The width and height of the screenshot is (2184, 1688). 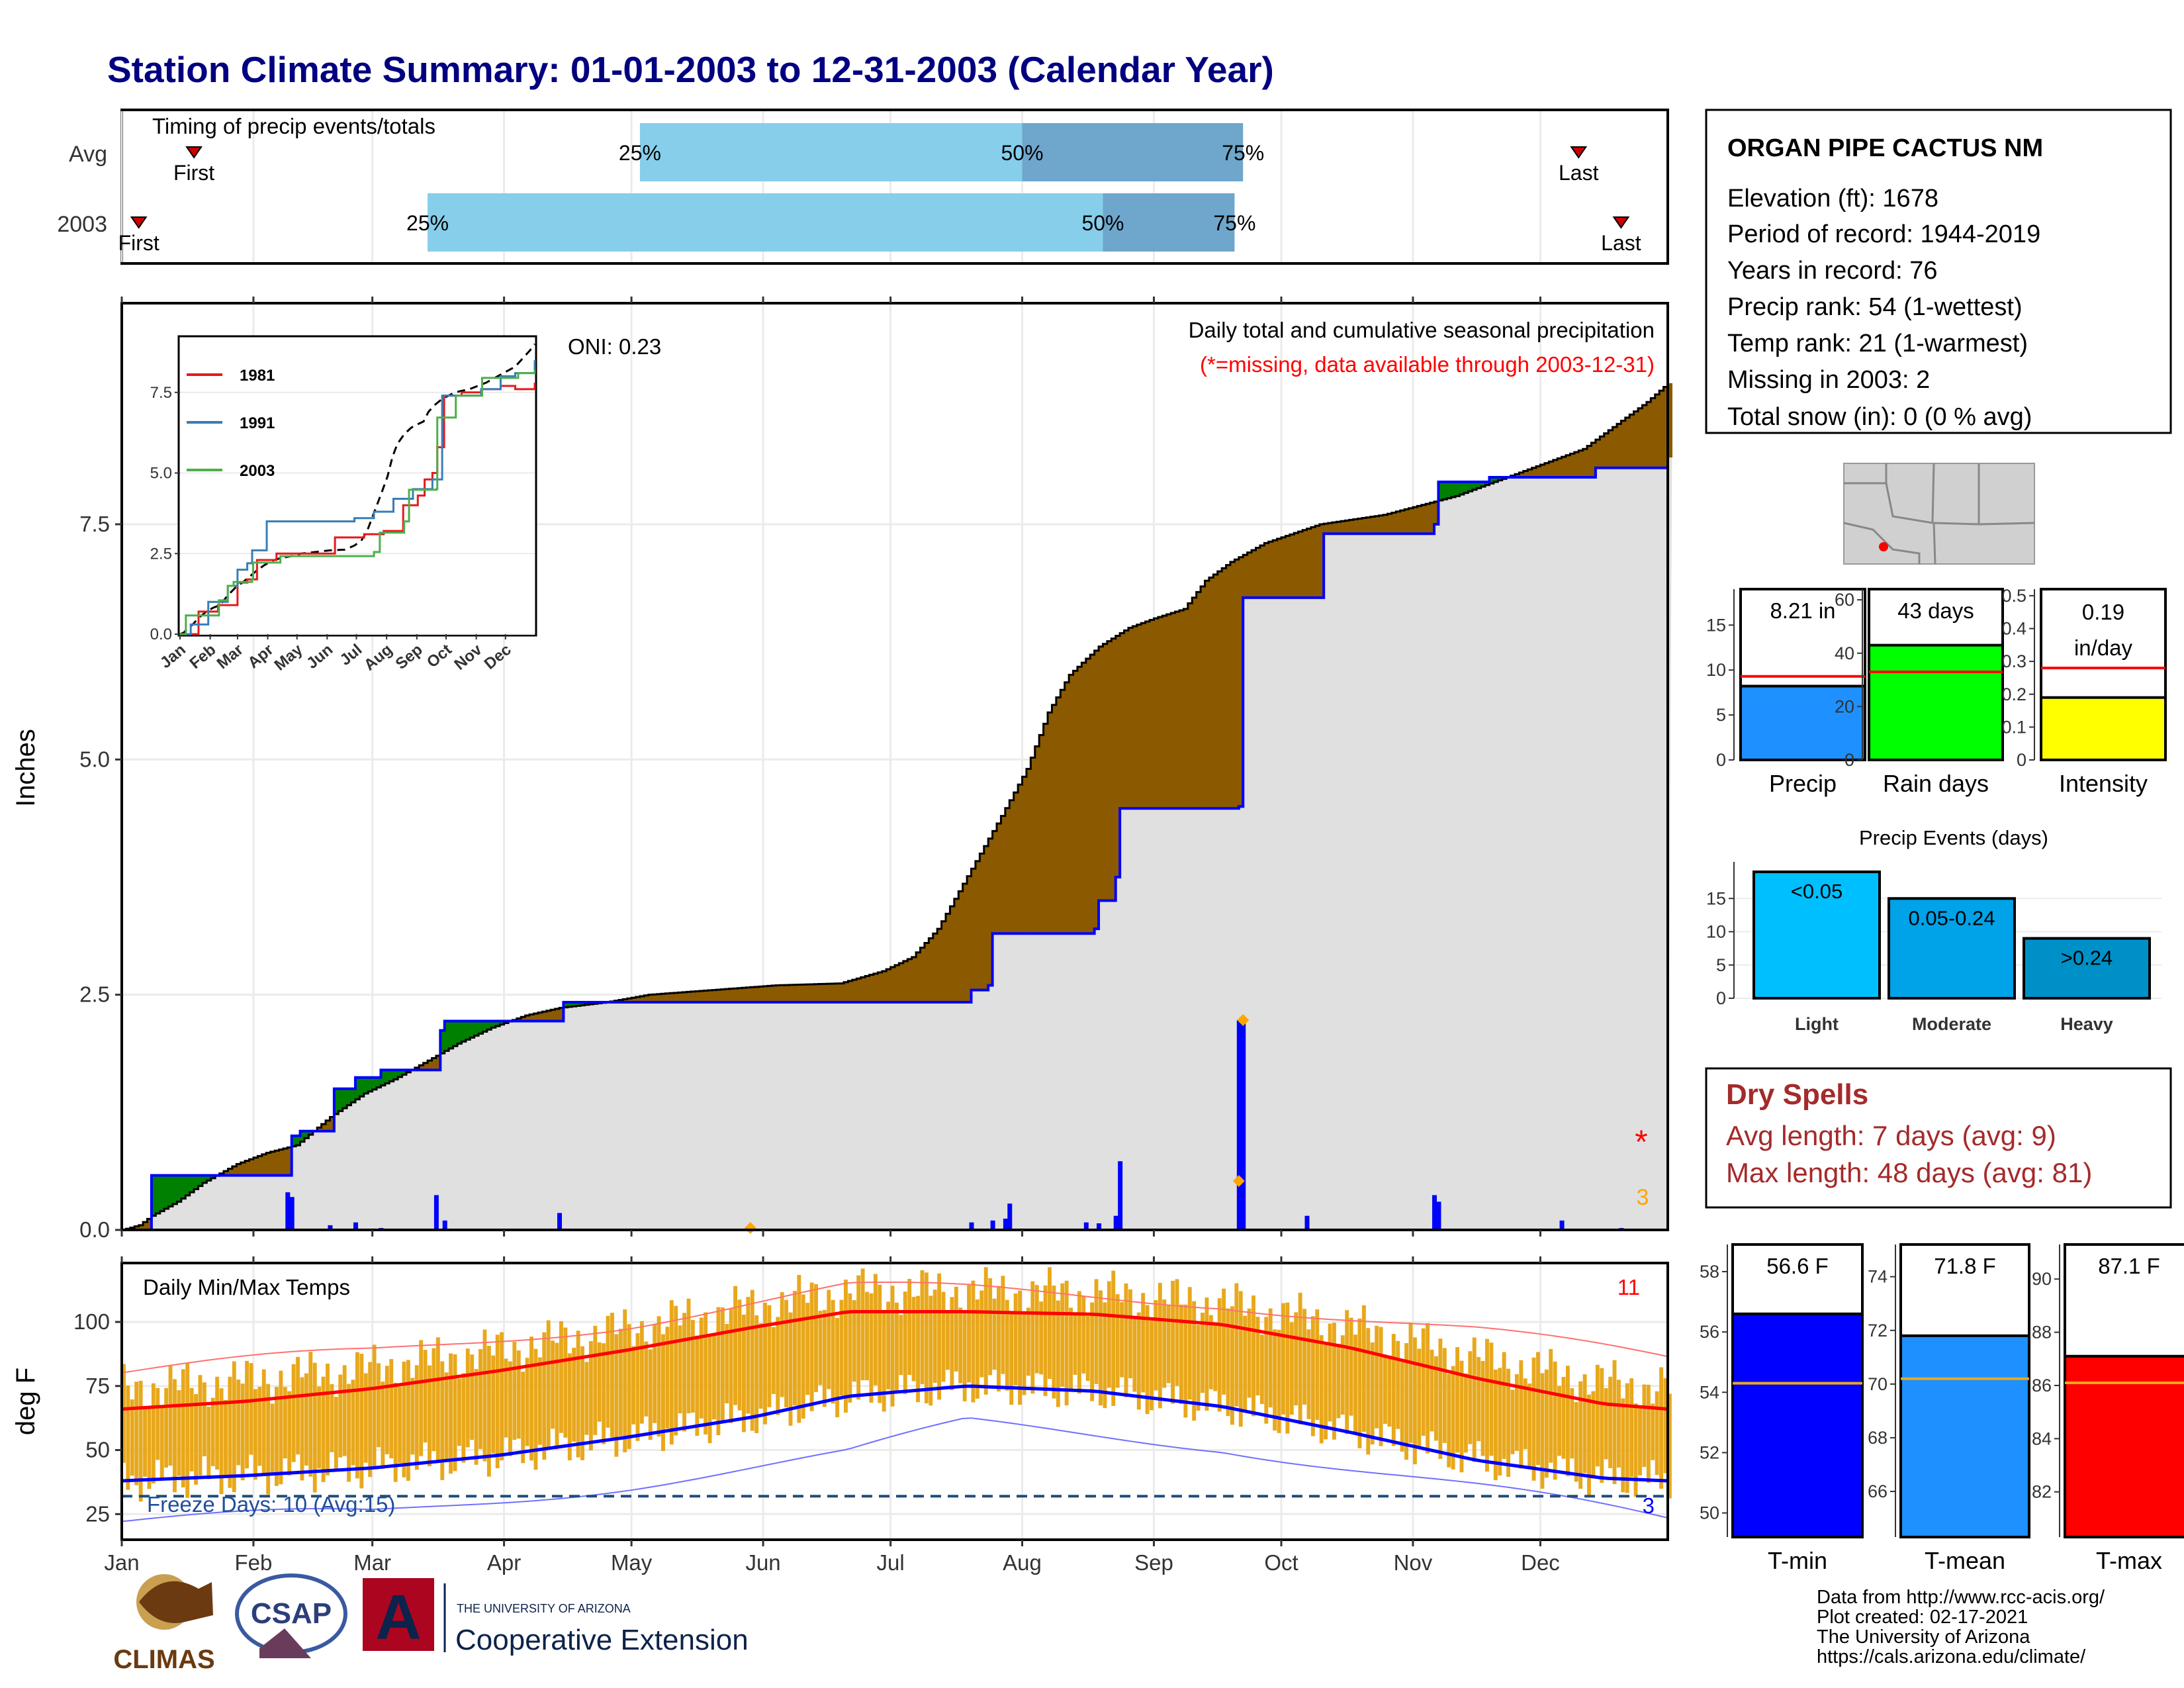 What do you see at coordinates (97, 1450) in the screenshot?
I see `temp-y-tick-label: 50` at bounding box center [97, 1450].